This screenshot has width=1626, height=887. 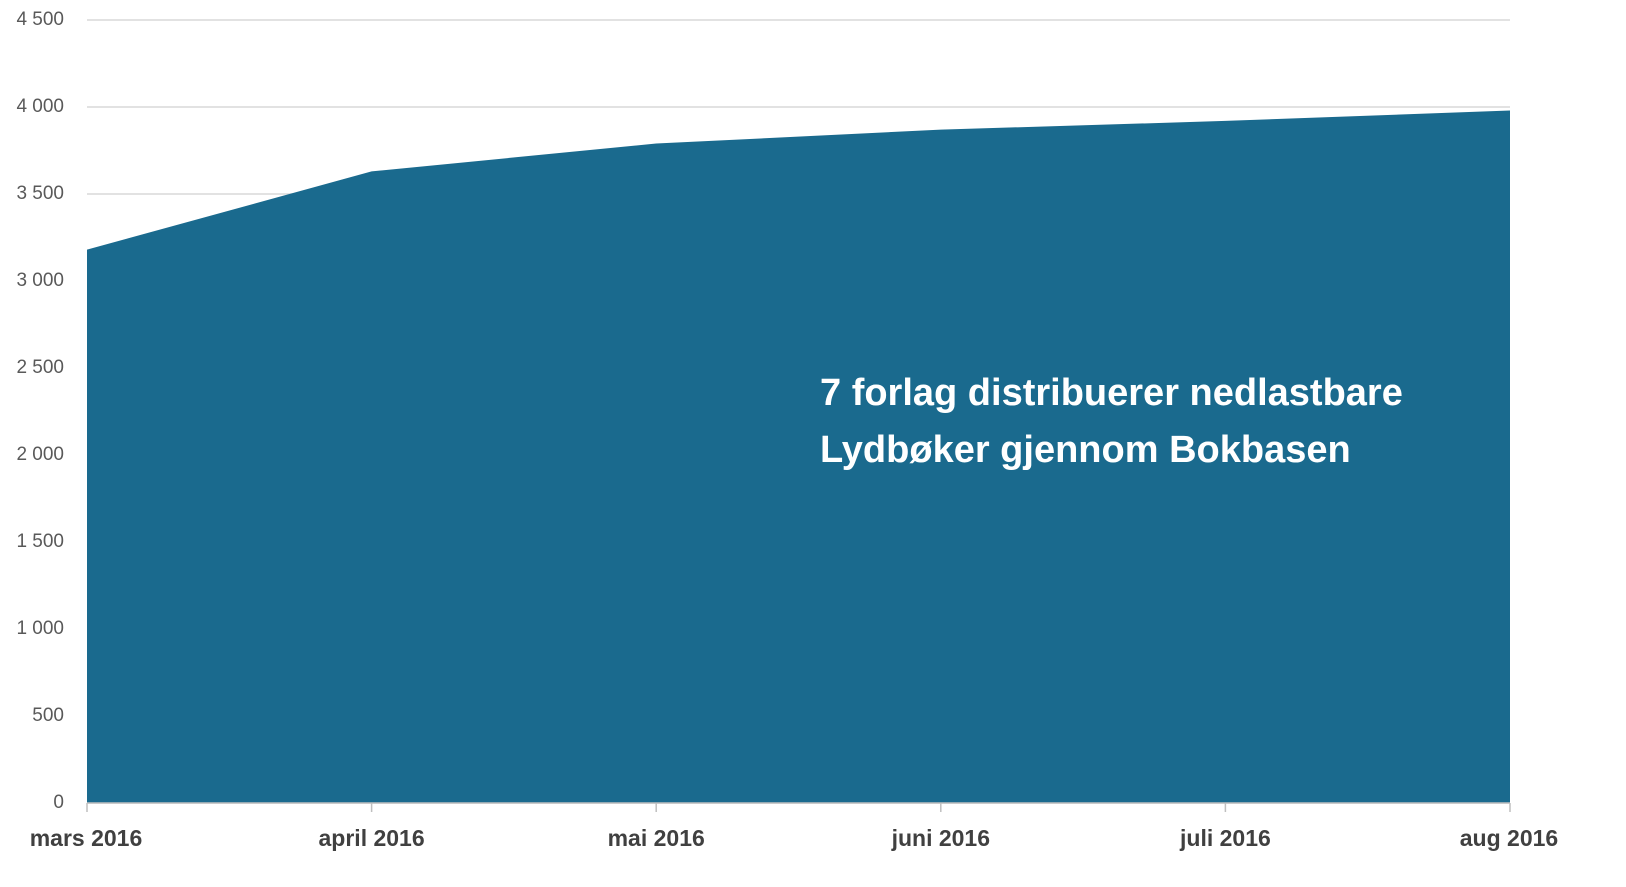 What do you see at coordinates (1111, 393) in the screenshot?
I see `annotation: 7 forlag distribuerer nedlastbare` at bounding box center [1111, 393].